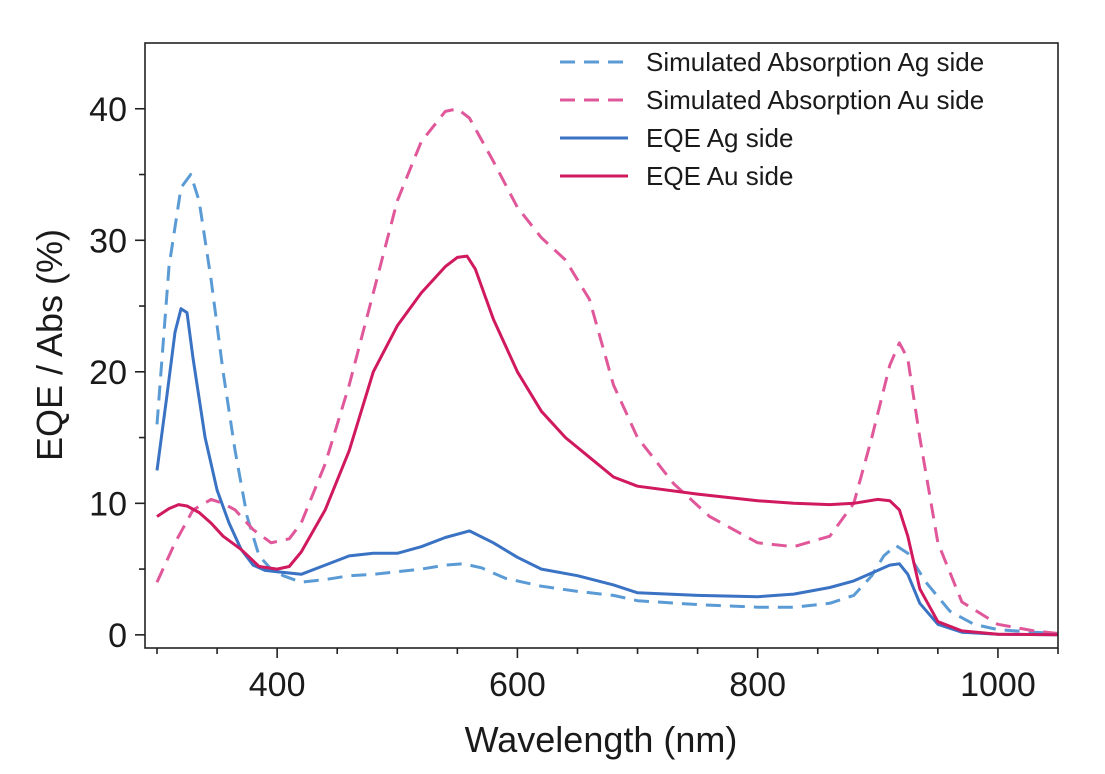  What do you see at coordinates (49, 345) in the screenshot?
I see `y-axis-title: EQE / Abs (%)` at bounding box center [49, 345].